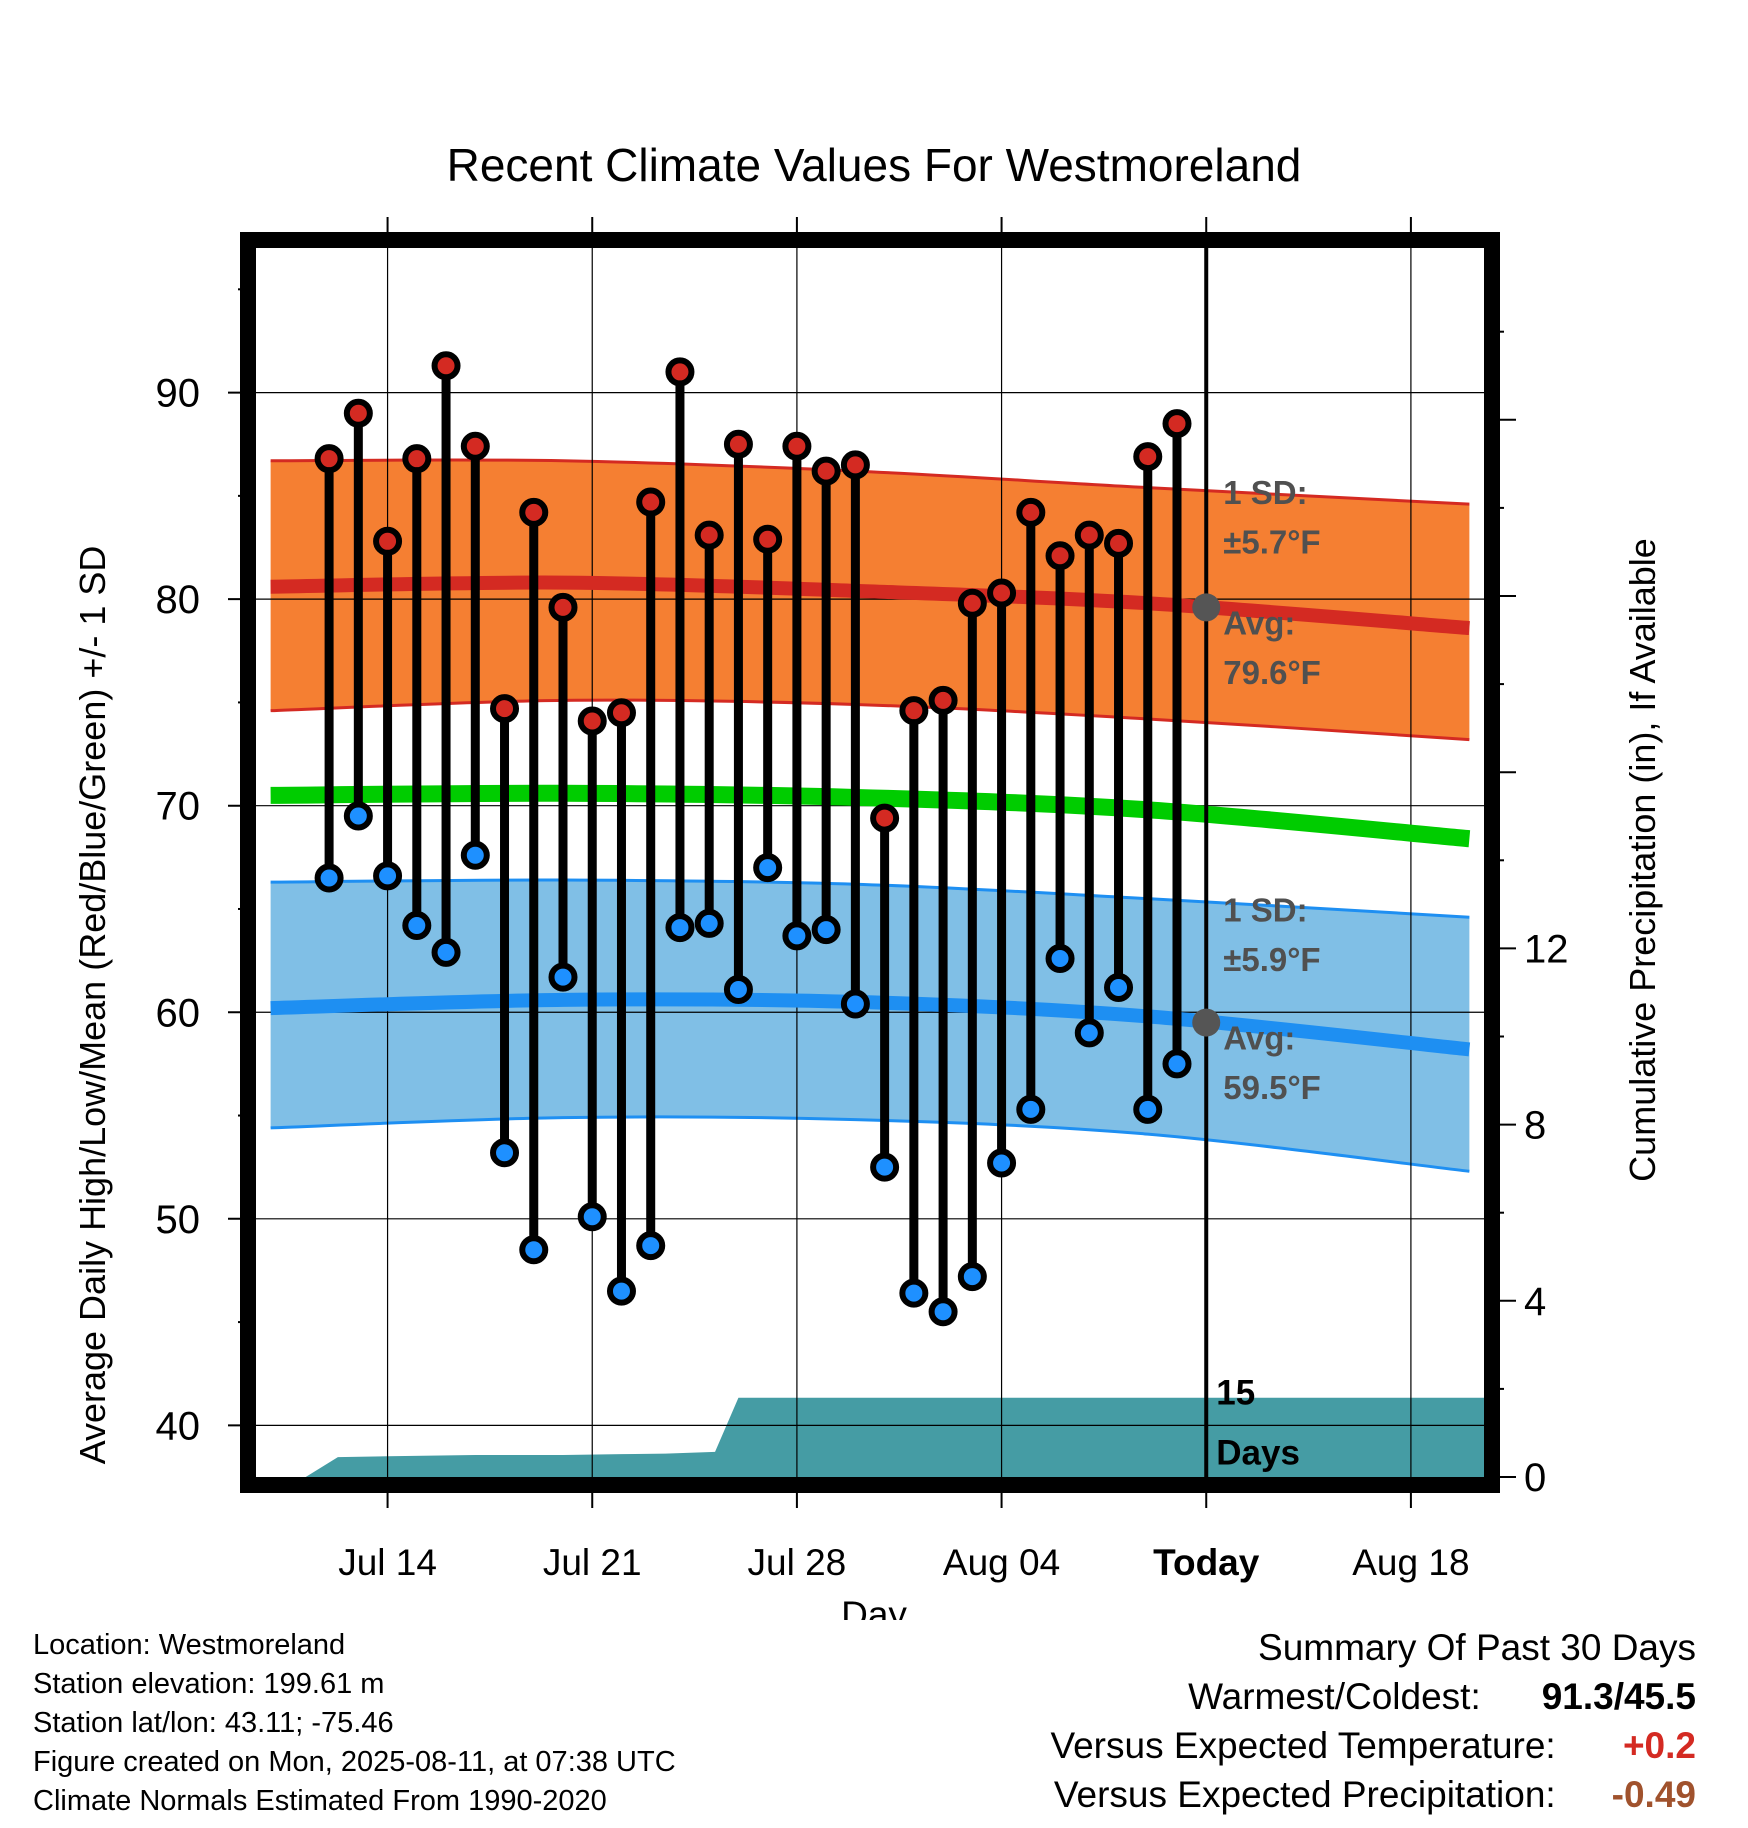 This screenshot has width=1748, height=1828. What do you see at coordinates (1259, 1037) in the screenshot?
I see `low-avg-label: Avg:` at bounding box center [1259, 1037].